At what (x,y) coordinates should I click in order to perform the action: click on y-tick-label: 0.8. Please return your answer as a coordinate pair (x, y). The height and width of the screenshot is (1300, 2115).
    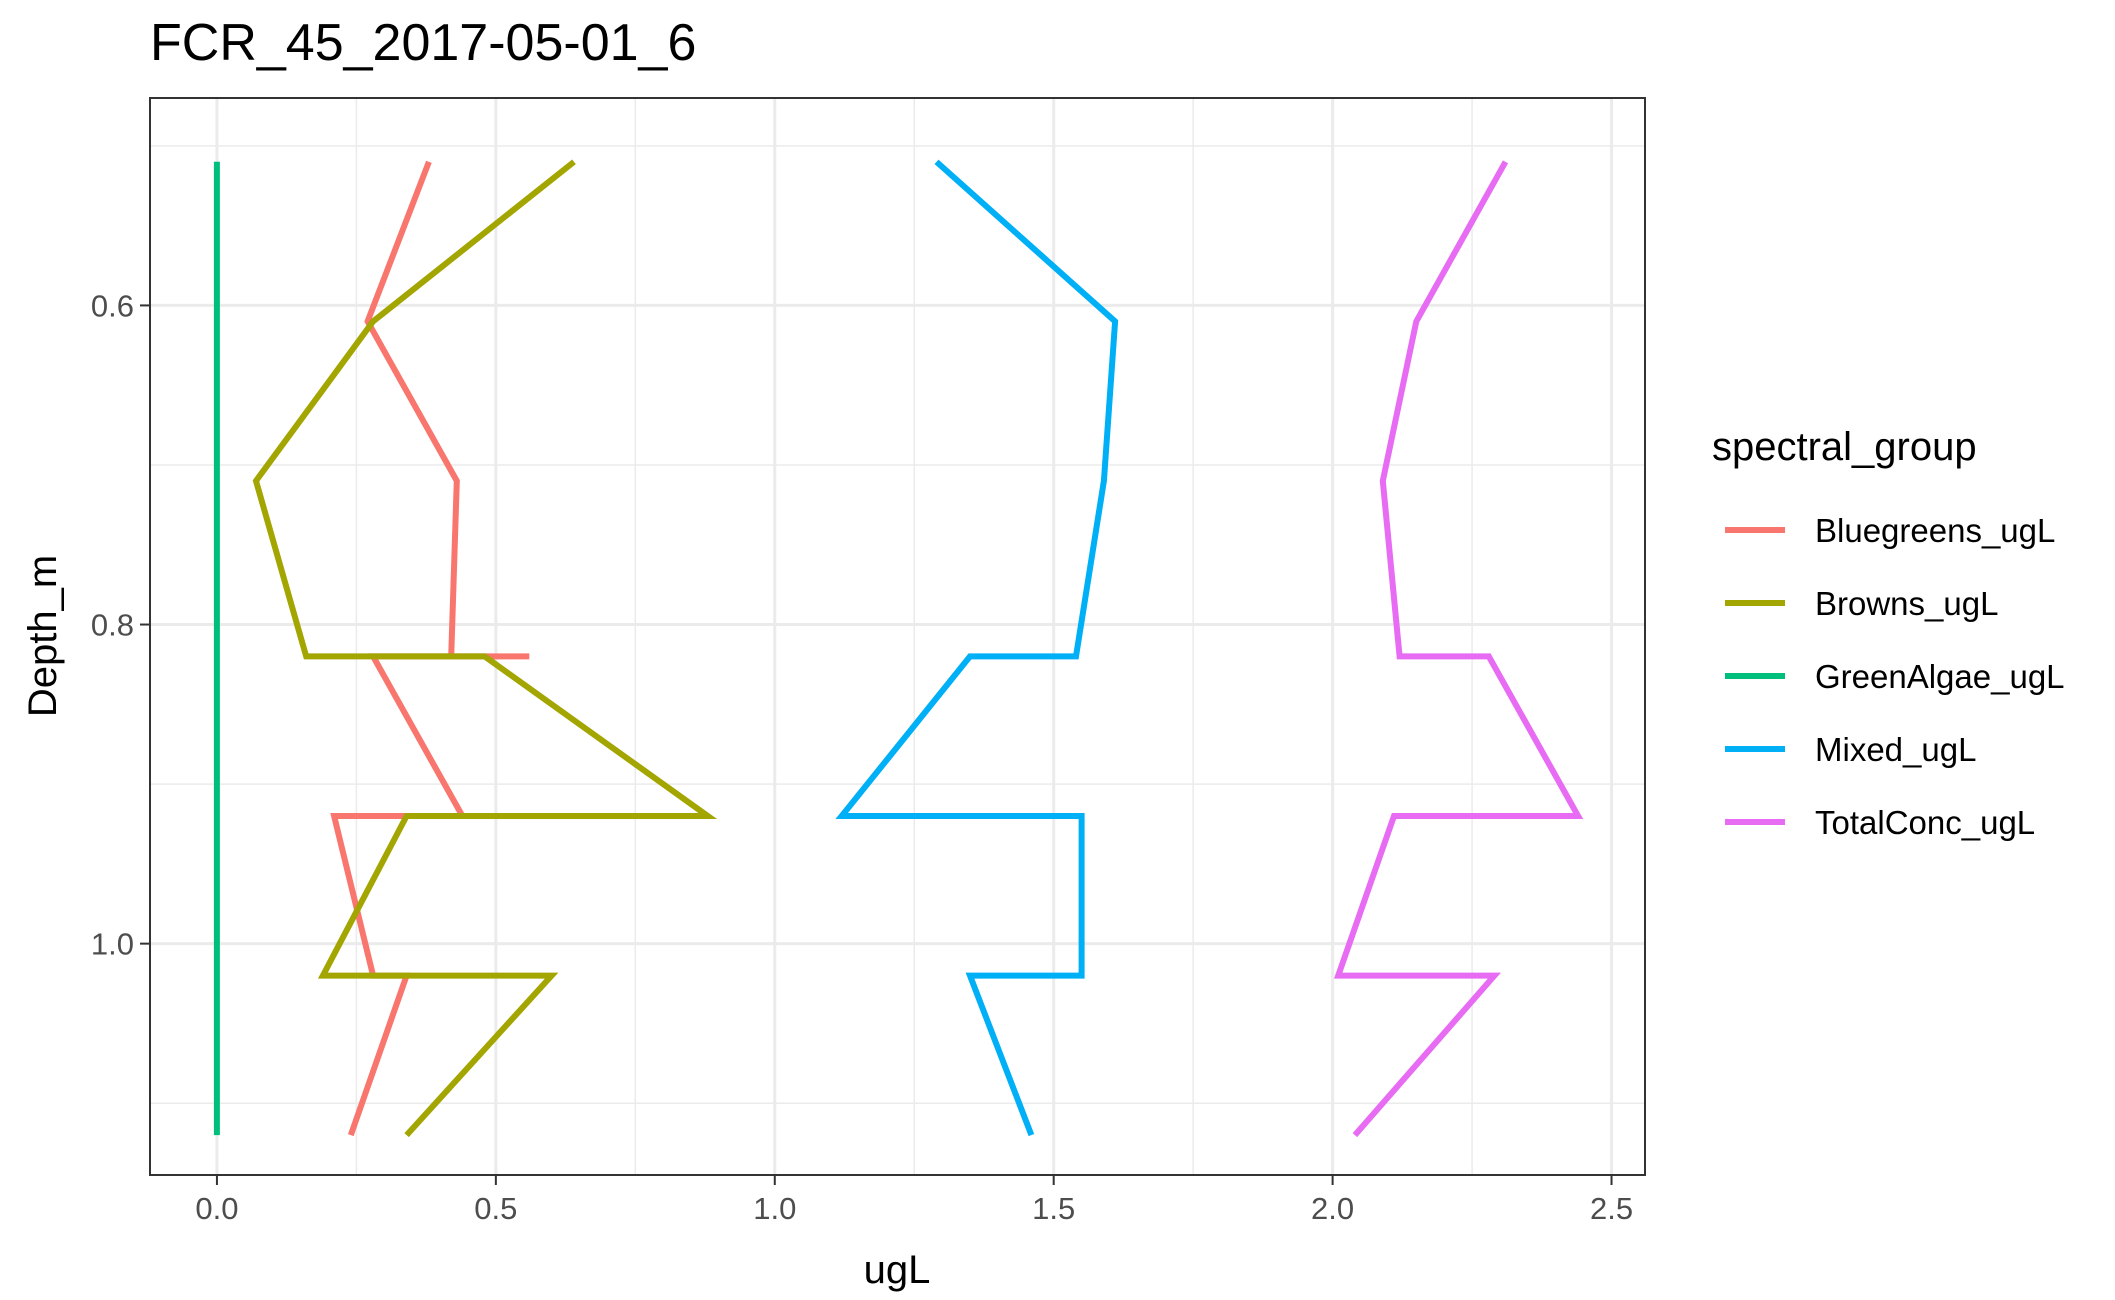
    Looking at the image, I should click on (112, 625).